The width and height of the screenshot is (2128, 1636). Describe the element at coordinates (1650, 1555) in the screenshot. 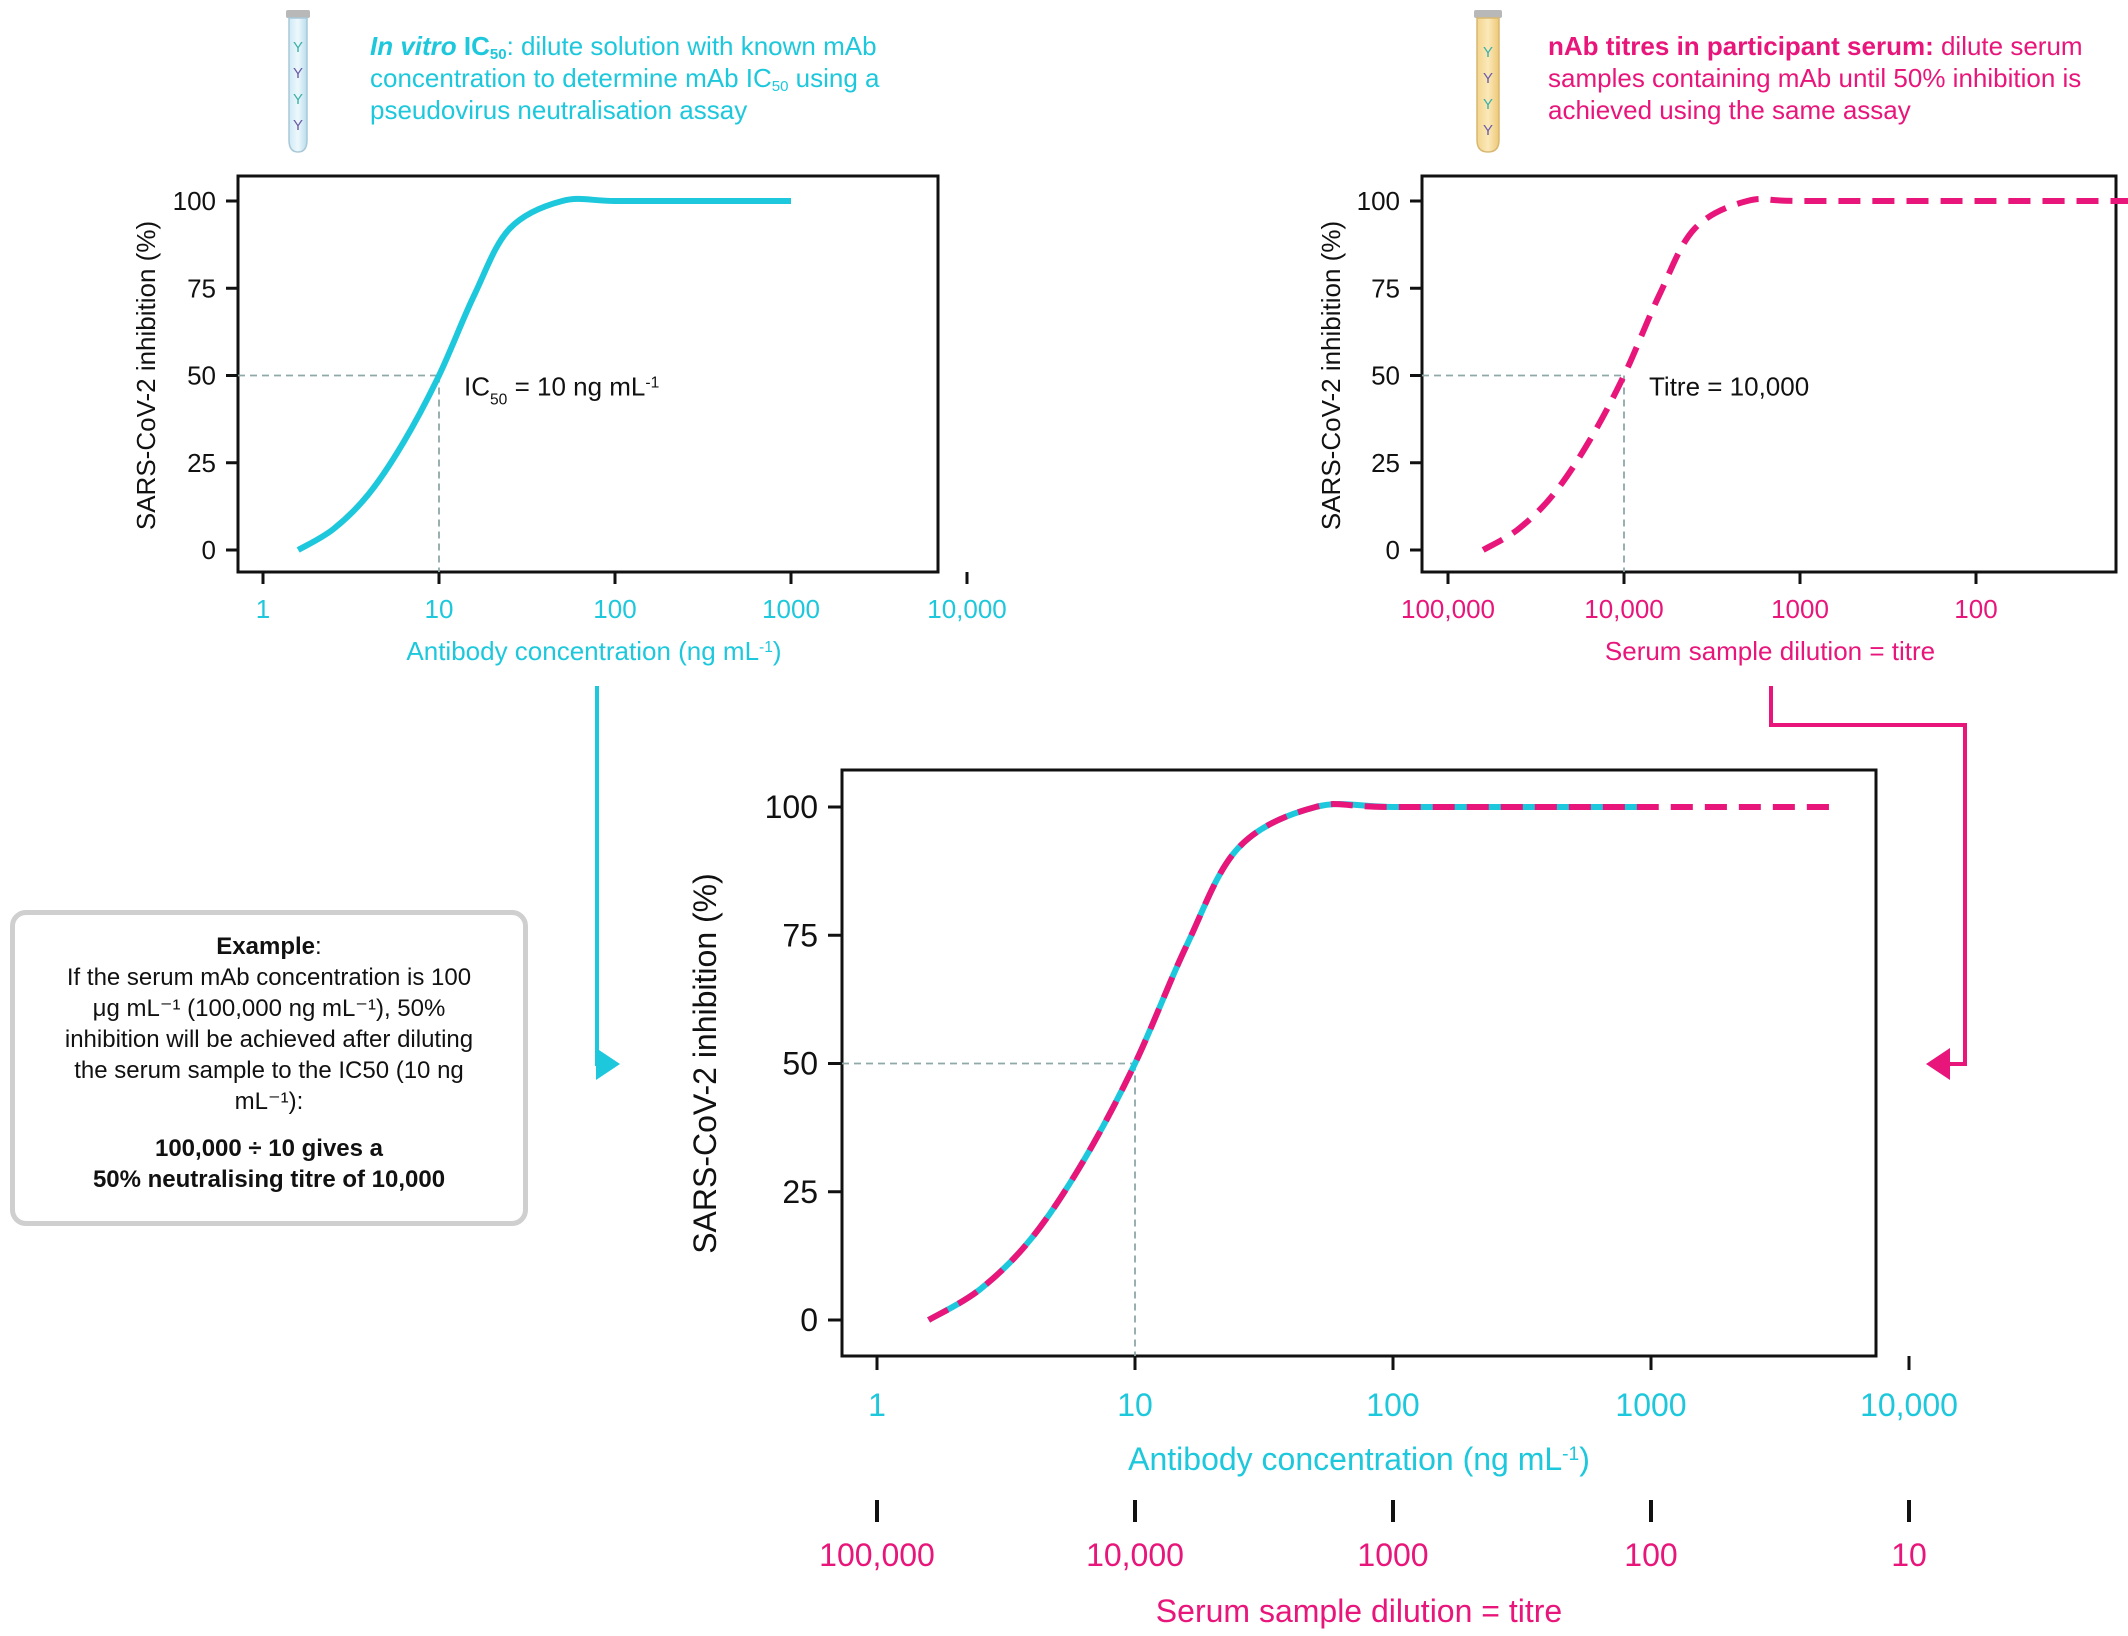

I see `x2-tick-label: 100` at that location.